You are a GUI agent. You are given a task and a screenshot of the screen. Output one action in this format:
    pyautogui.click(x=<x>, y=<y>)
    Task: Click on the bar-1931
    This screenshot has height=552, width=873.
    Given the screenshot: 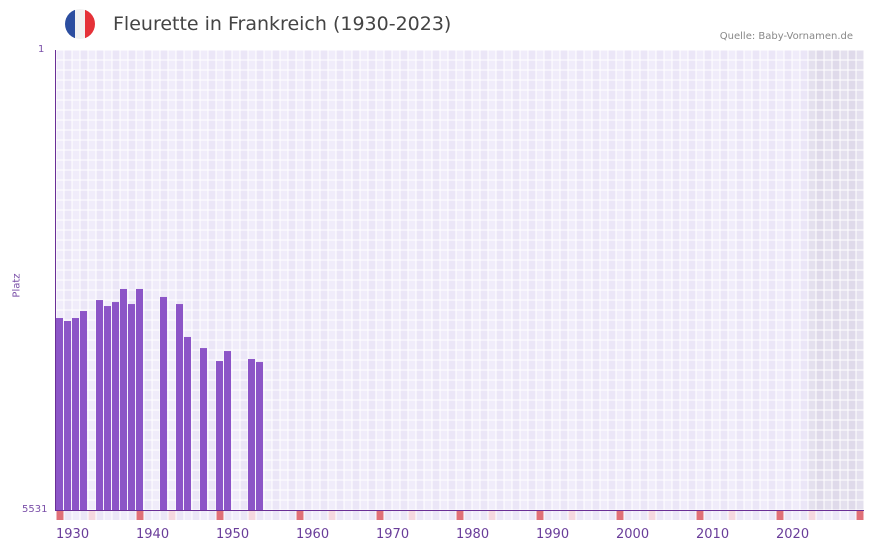 What is the action you would take?
    pyautogui.click(x=67, y=415)
    